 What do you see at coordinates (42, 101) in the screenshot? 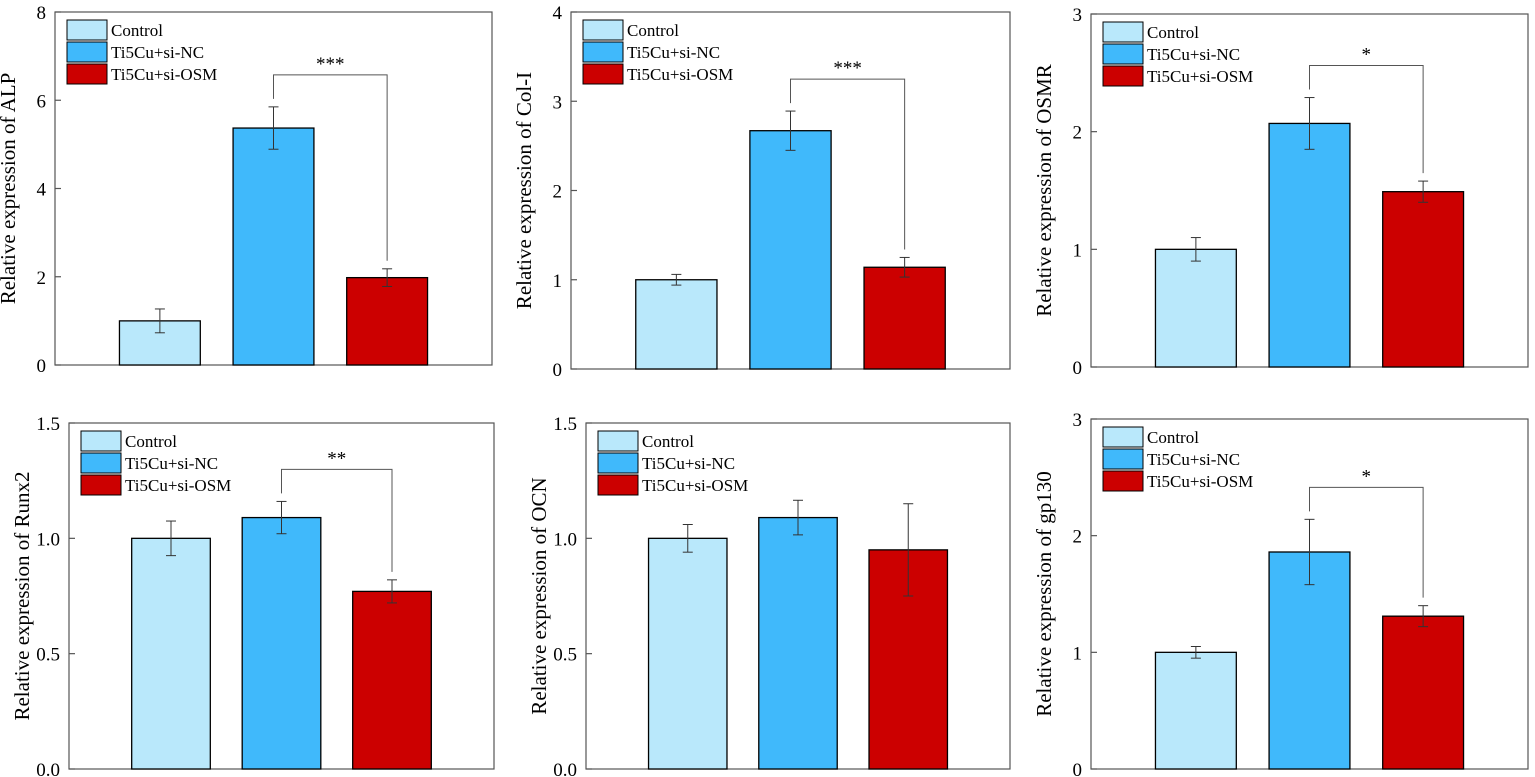
I see `y-tick-label: 6` at bounding box center [42, 101].